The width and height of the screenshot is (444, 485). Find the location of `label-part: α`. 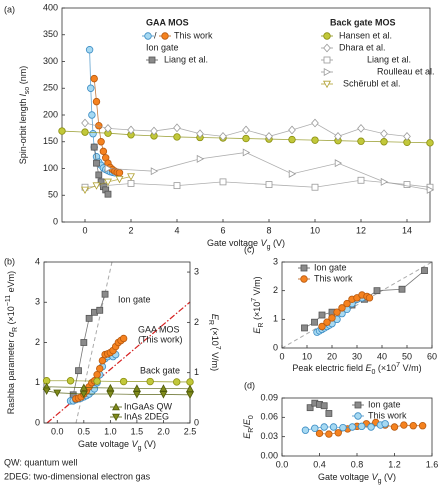

label-part: α is located at coordinates (11, 334).